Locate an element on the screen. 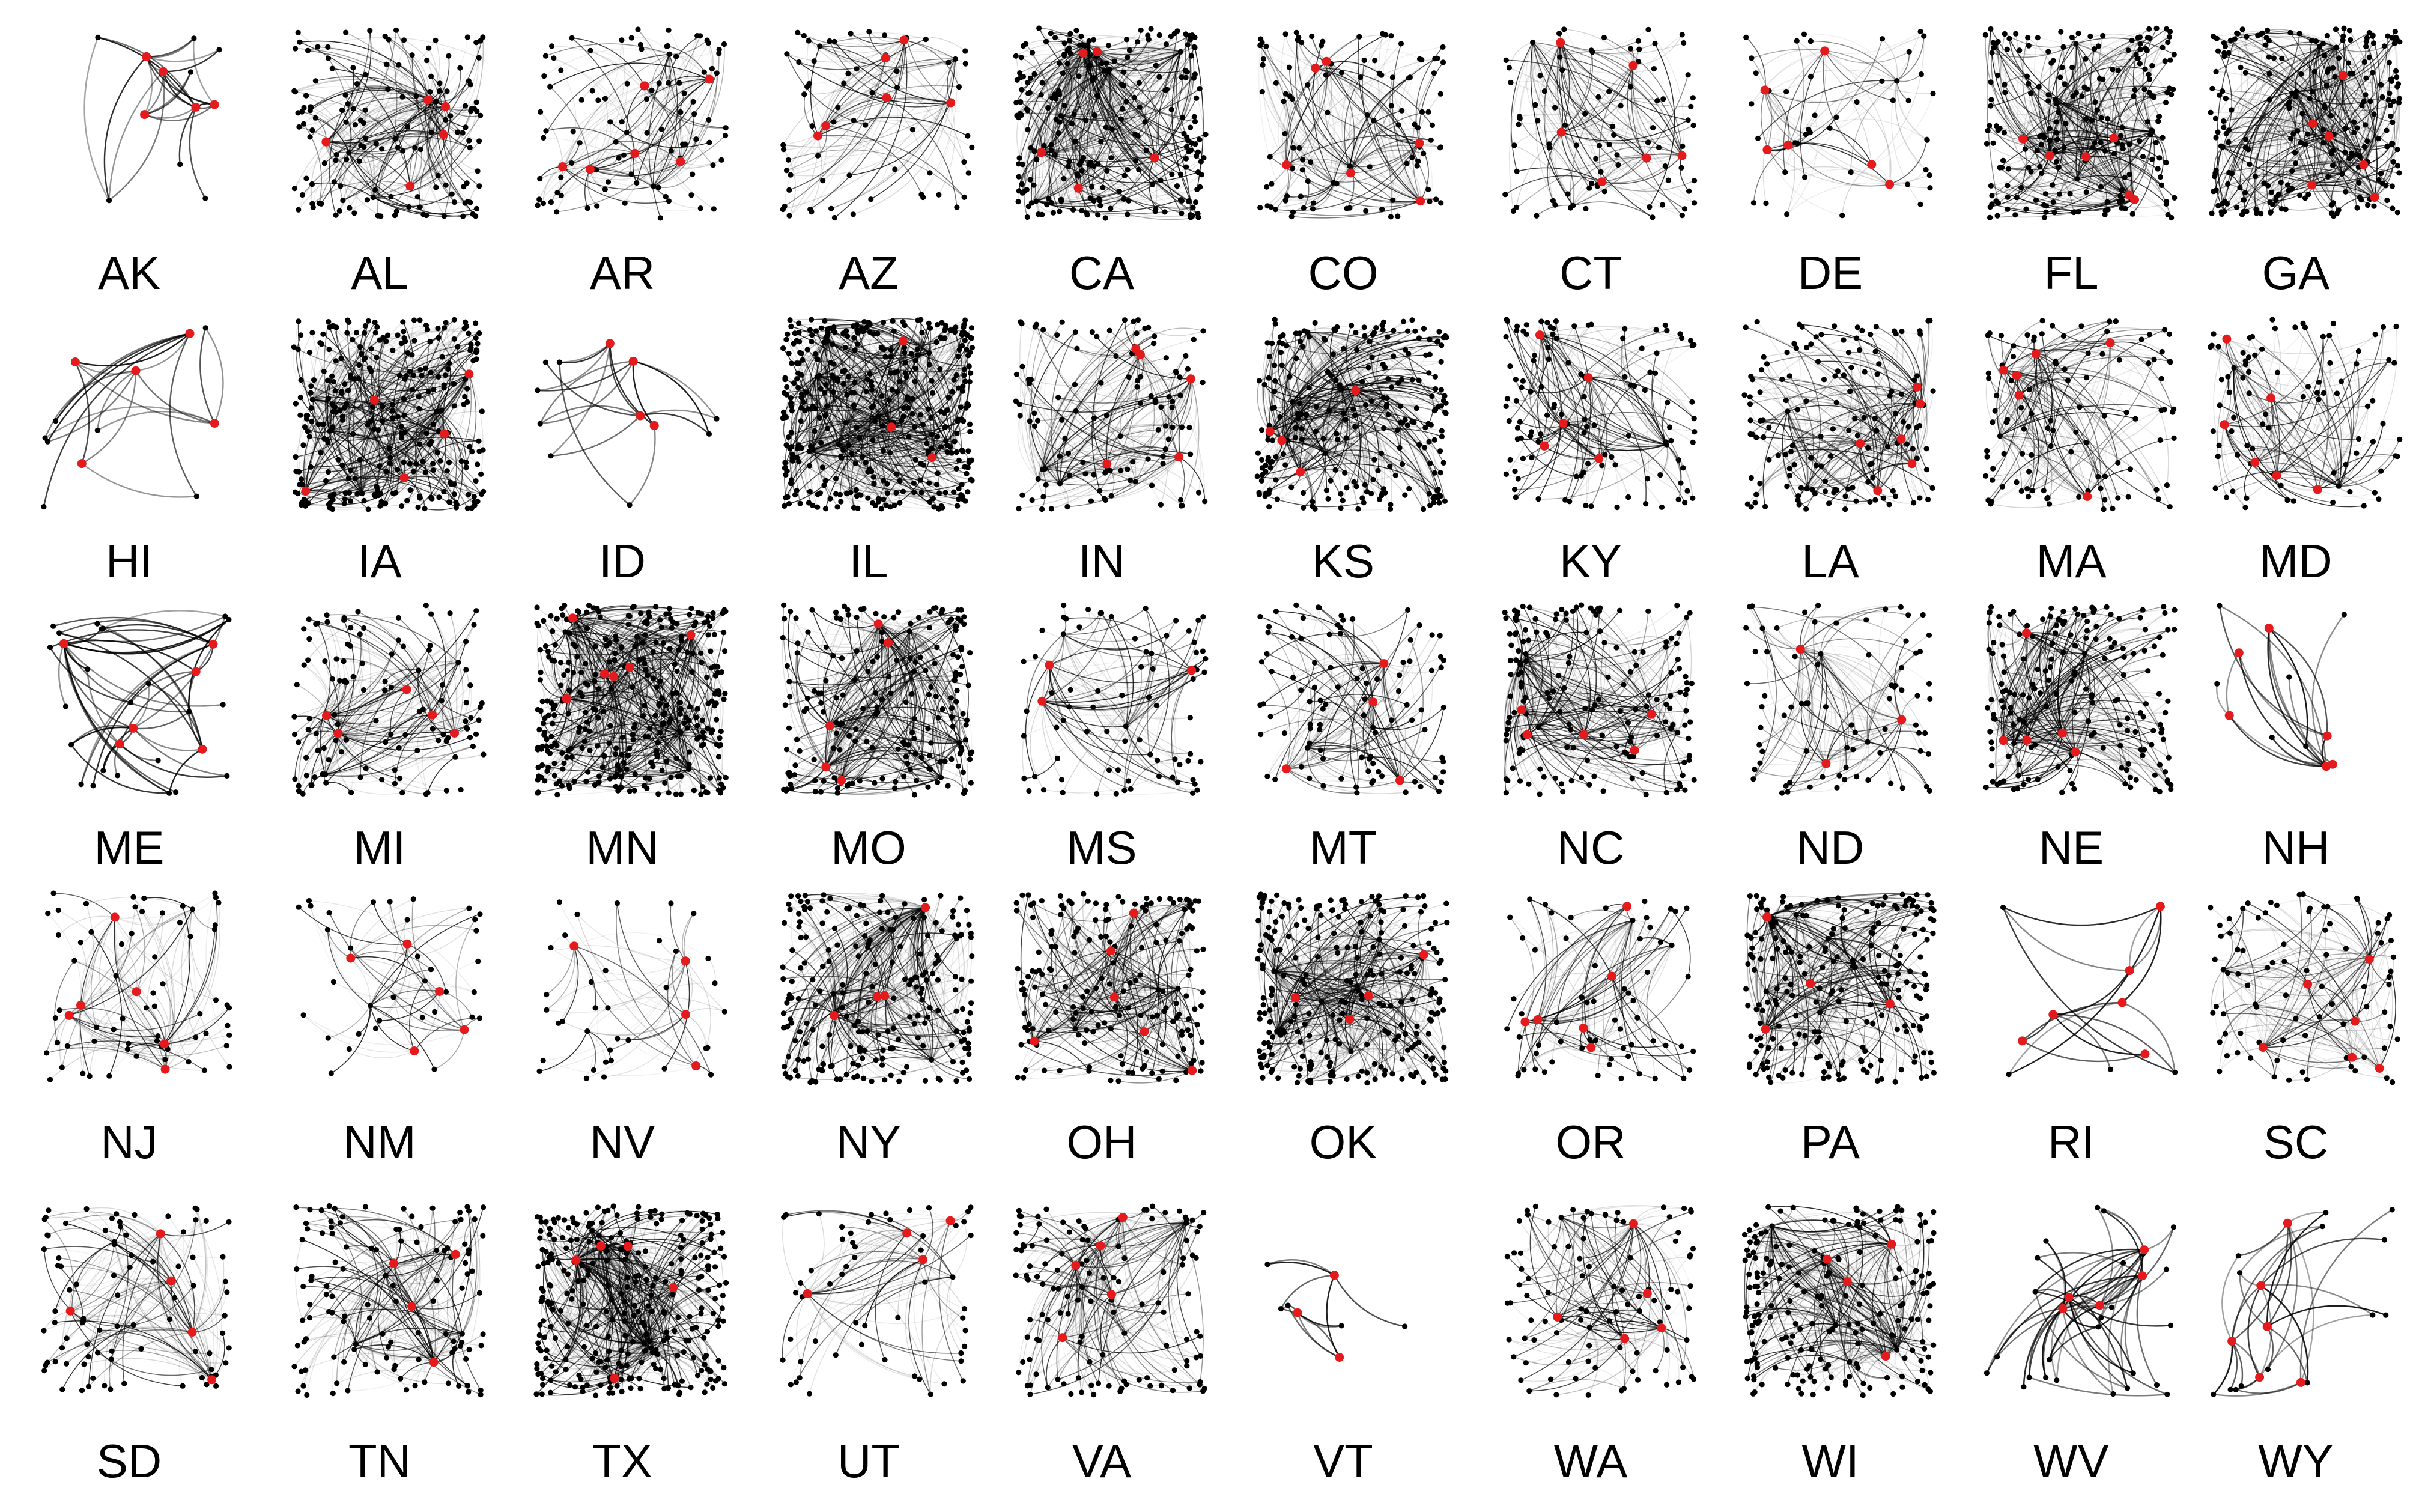 The width and height of the screenshot is (2416, 1512). network-panel-al: AL is located at coordinates (388, 163).